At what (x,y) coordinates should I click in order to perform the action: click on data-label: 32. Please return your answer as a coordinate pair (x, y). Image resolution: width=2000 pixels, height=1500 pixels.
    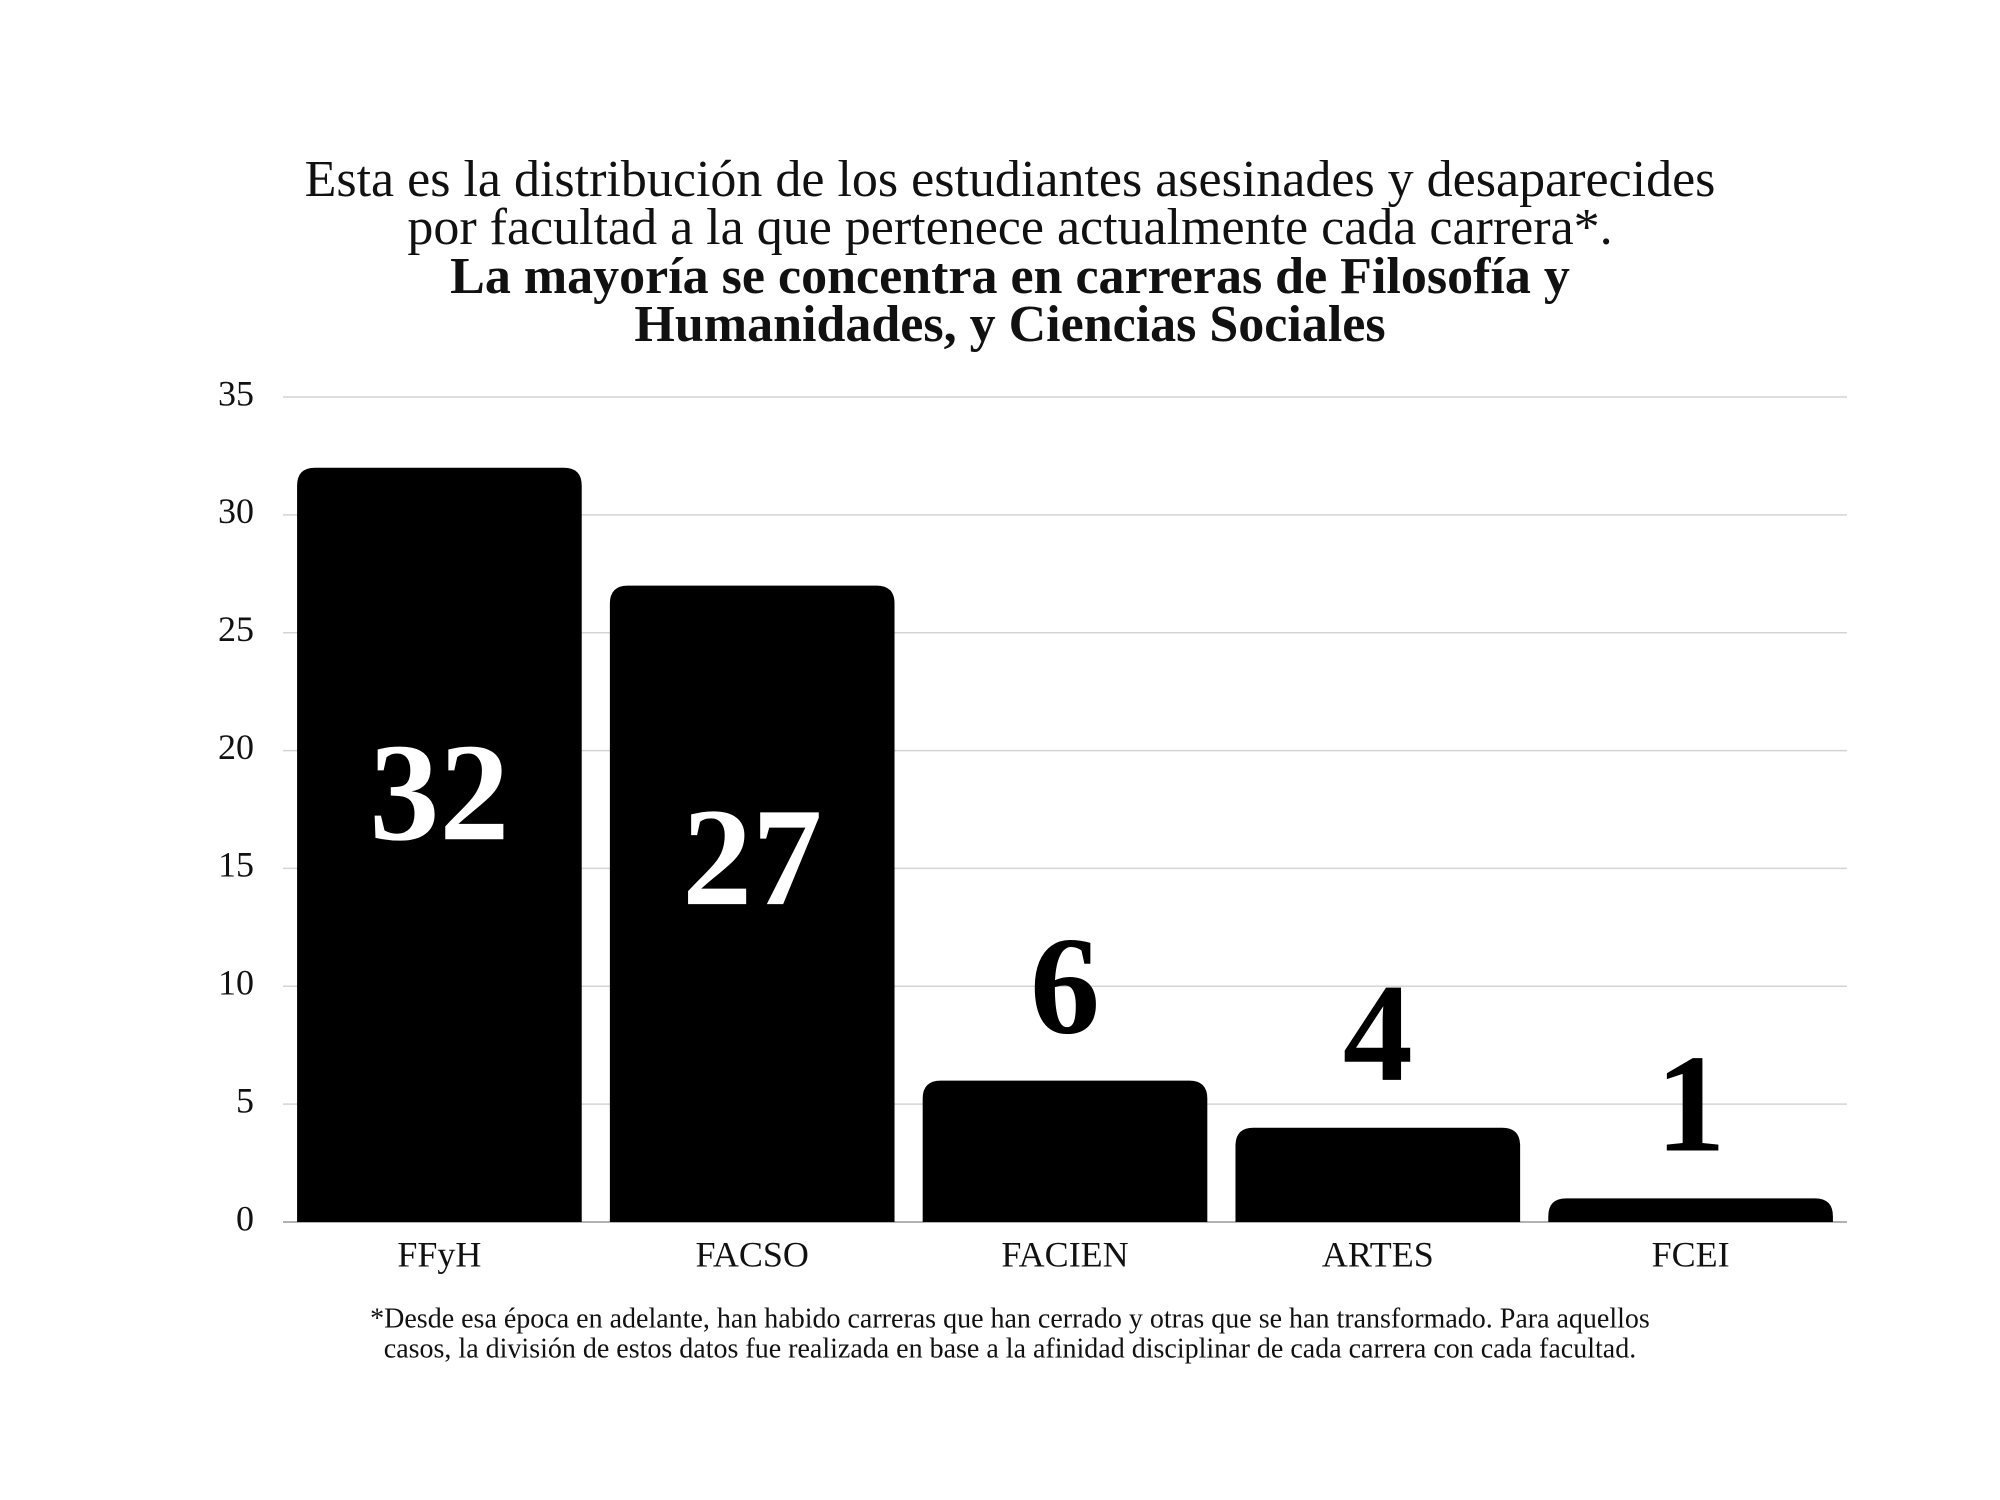
    Looking at the image, I should click on (439, 792).